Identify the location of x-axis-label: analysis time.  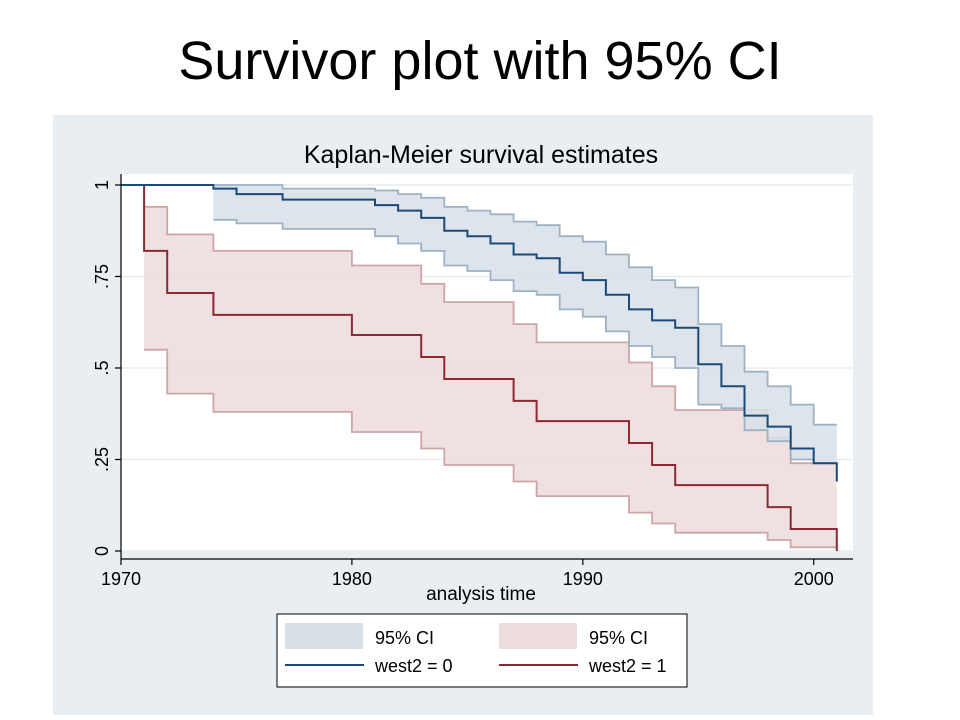
(481, 594).